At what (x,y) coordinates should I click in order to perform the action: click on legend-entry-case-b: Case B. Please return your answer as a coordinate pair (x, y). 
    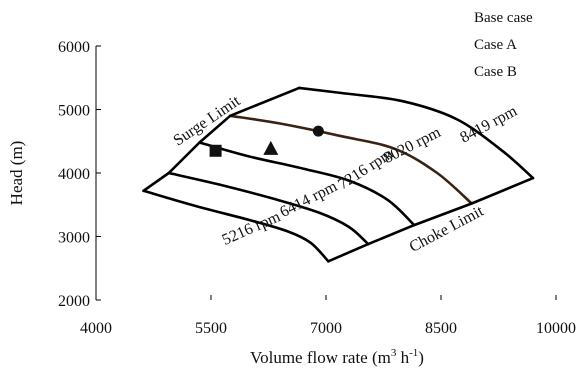
    Looking at the image, I should click on (495, 72).